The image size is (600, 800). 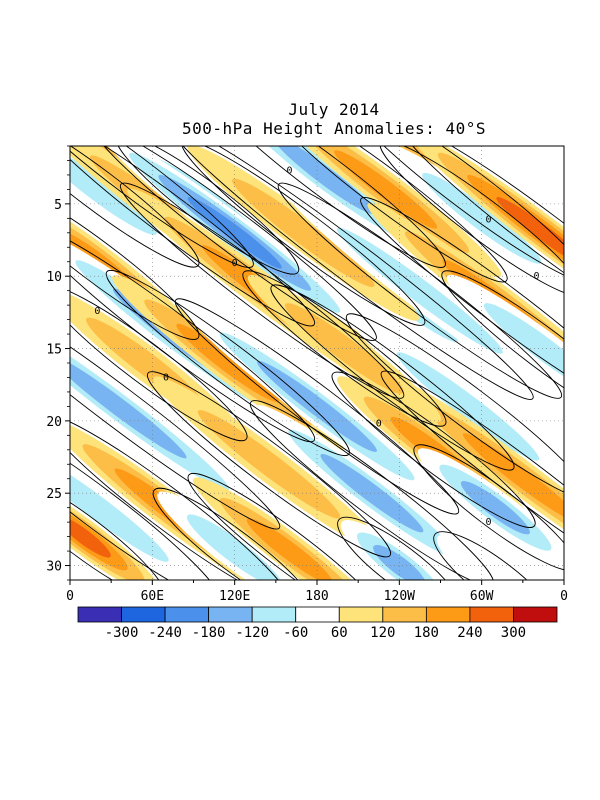 What do you see at coordinates (54, 422) in the screenshot?
I see `y-tick-label: 20` at bounding box center [54, 422].